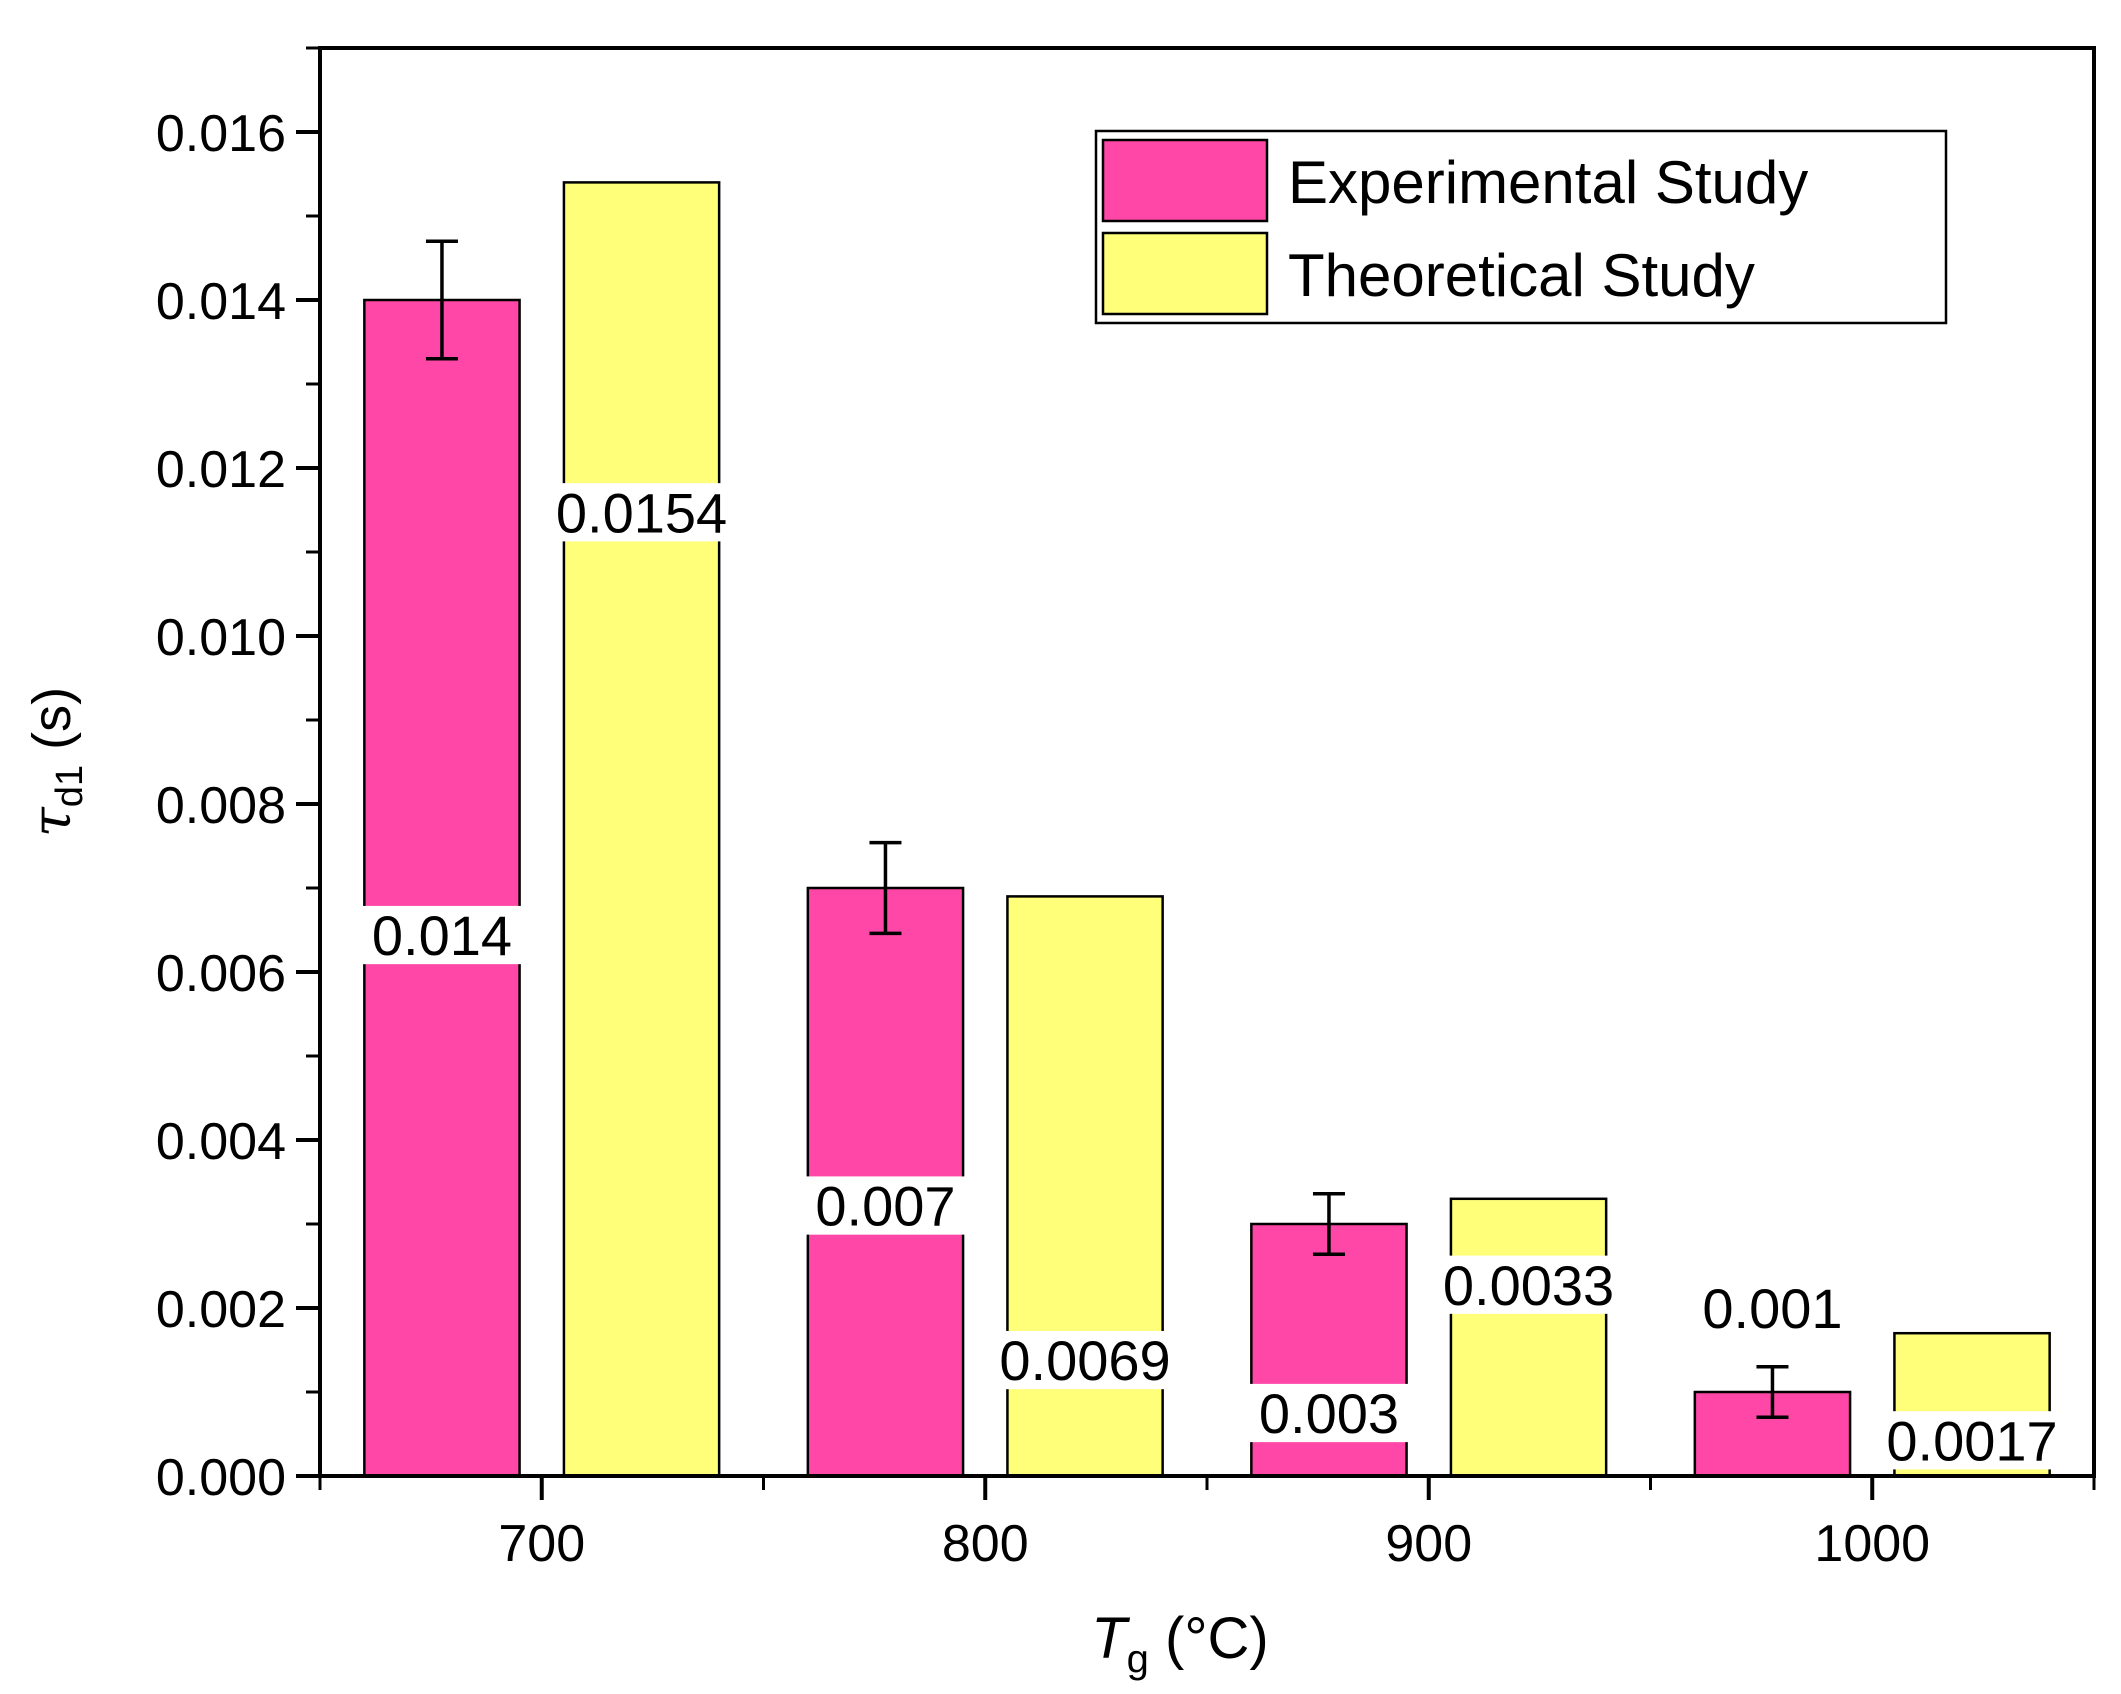 This screenshot has height=1694, width=2121. I want to click on y-tick-label: 0.016, so click(221, 134).